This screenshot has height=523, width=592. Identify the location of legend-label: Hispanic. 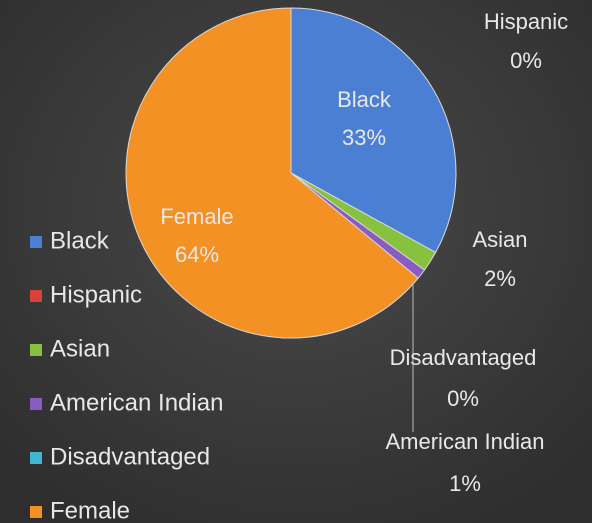
(96, 294).